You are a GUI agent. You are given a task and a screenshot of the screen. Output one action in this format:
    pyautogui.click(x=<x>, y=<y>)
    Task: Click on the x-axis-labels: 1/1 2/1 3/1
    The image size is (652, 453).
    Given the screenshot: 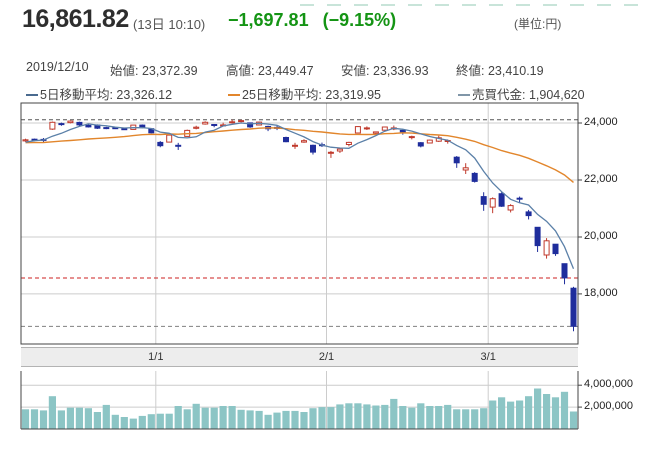 What is the action you would take?
    pyautogui.click(x=326, y=357)
    